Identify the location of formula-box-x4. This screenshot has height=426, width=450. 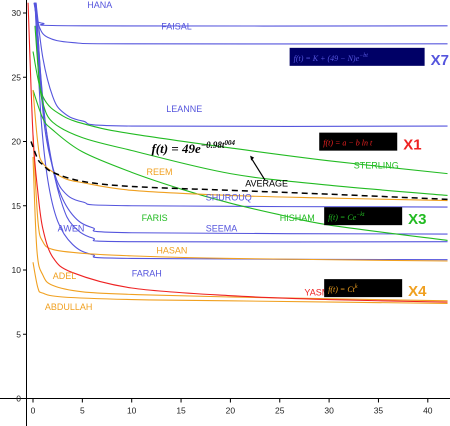
(363, 288).